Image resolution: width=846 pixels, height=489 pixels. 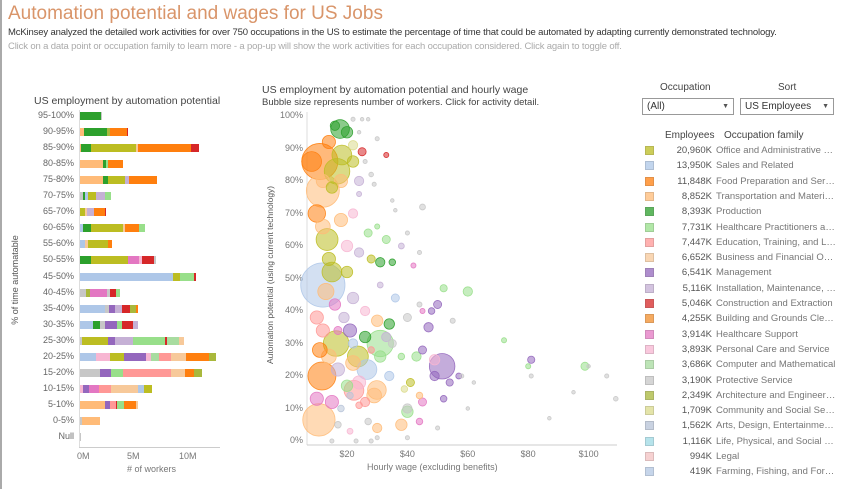 I want to click on legend-item-5: 7,731K Healthcare Practitioners and.., so click(x=741, y=227).